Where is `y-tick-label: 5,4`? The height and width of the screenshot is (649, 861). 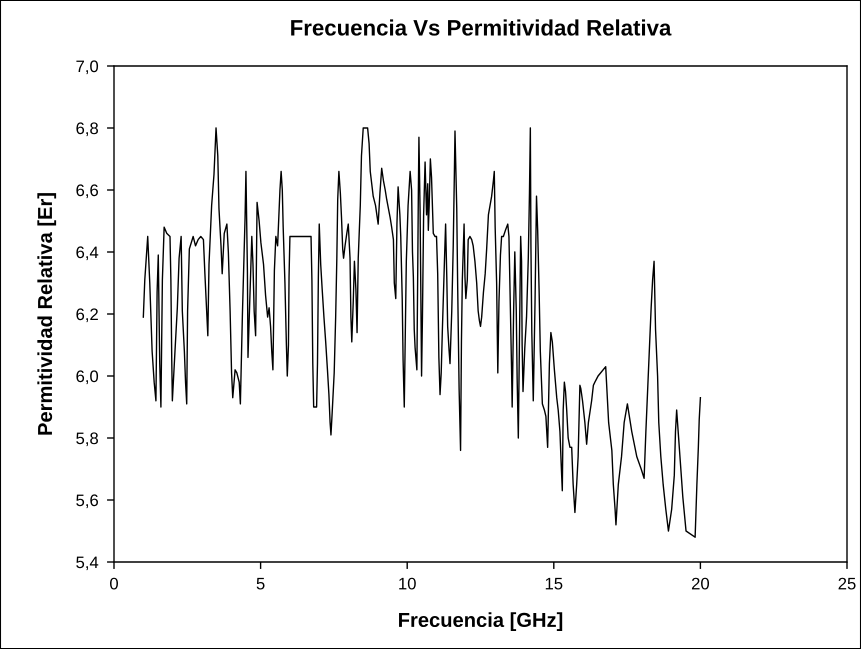 y-tick-label: 5,4 is located at coordinates (87, 563).